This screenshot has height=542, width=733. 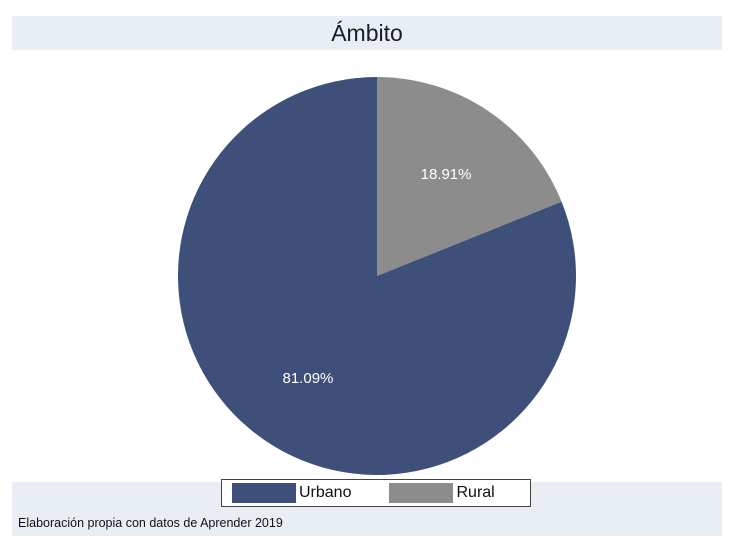 What do you see at coordinates (325, 492) in the screenshot?
I see `legend-label-urbano: Urbano` at bounding box center [325, 492].